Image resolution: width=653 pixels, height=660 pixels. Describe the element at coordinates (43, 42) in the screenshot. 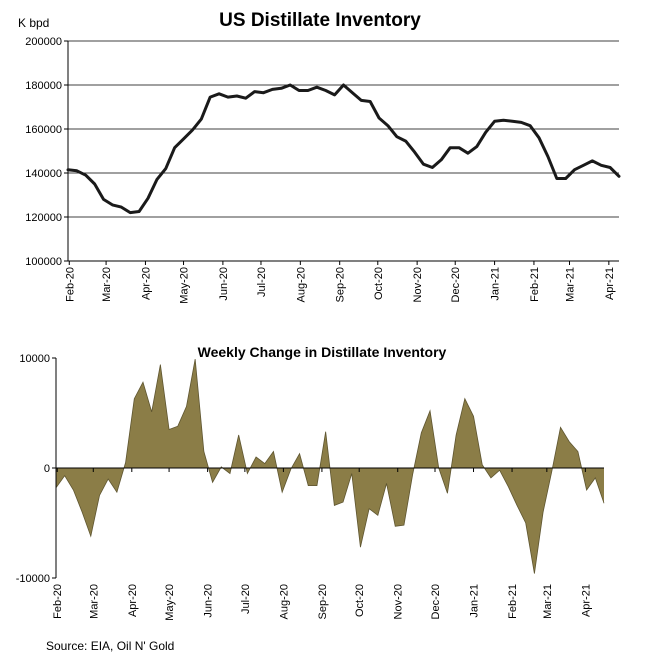

I see `y-tick-label: 200000` at that location.